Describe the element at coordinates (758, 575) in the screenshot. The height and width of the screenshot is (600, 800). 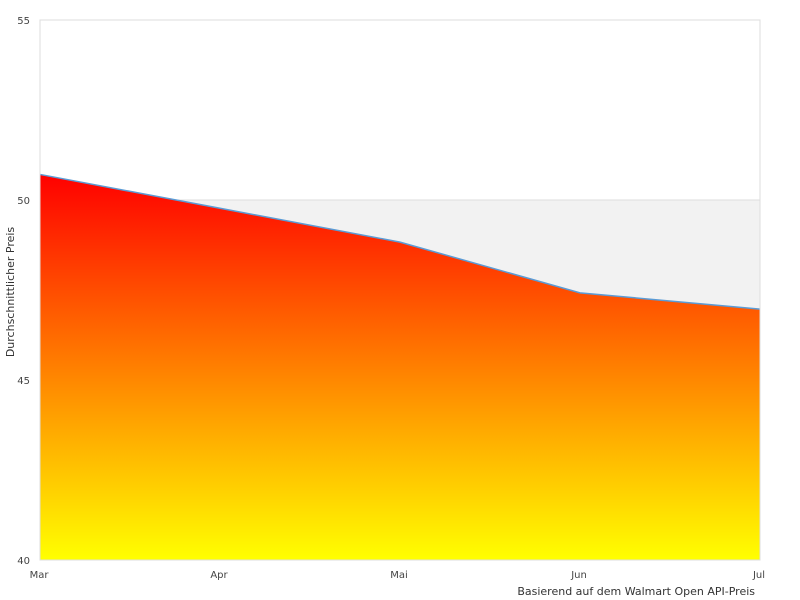
I see `x-tick-label: Jul` at that location.